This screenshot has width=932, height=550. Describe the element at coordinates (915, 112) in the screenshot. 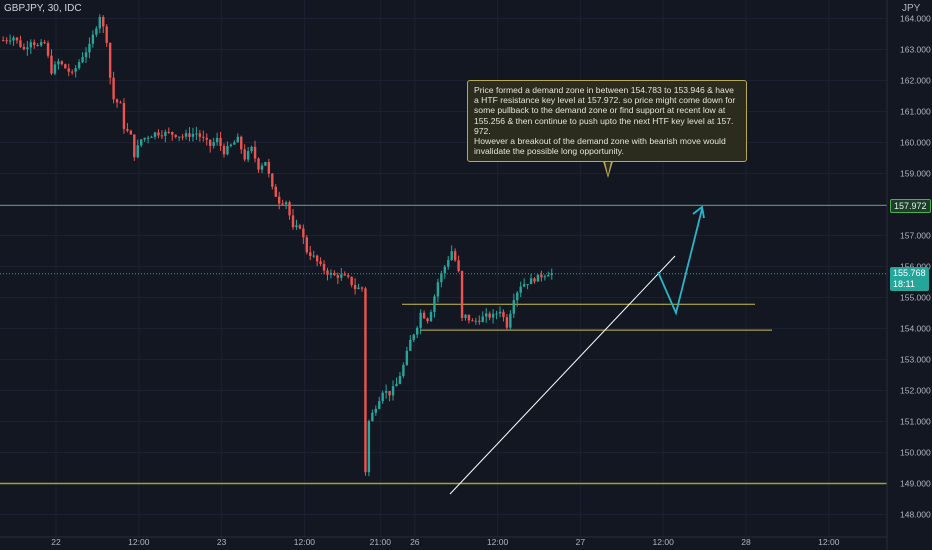

I see `y-tick-label: 161.000` at that location.